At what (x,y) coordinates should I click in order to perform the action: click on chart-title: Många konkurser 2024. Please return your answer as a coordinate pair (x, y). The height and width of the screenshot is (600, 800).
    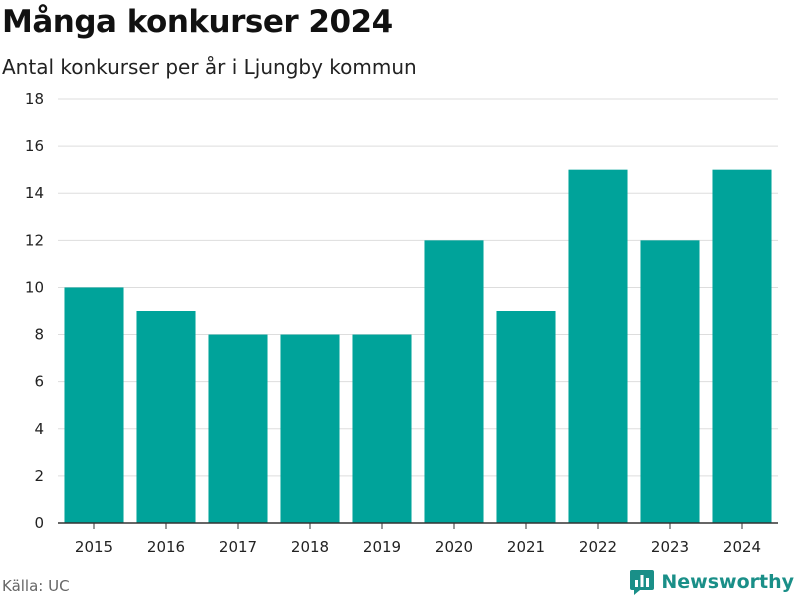
    Looking at the image, I should click on (197, 22).